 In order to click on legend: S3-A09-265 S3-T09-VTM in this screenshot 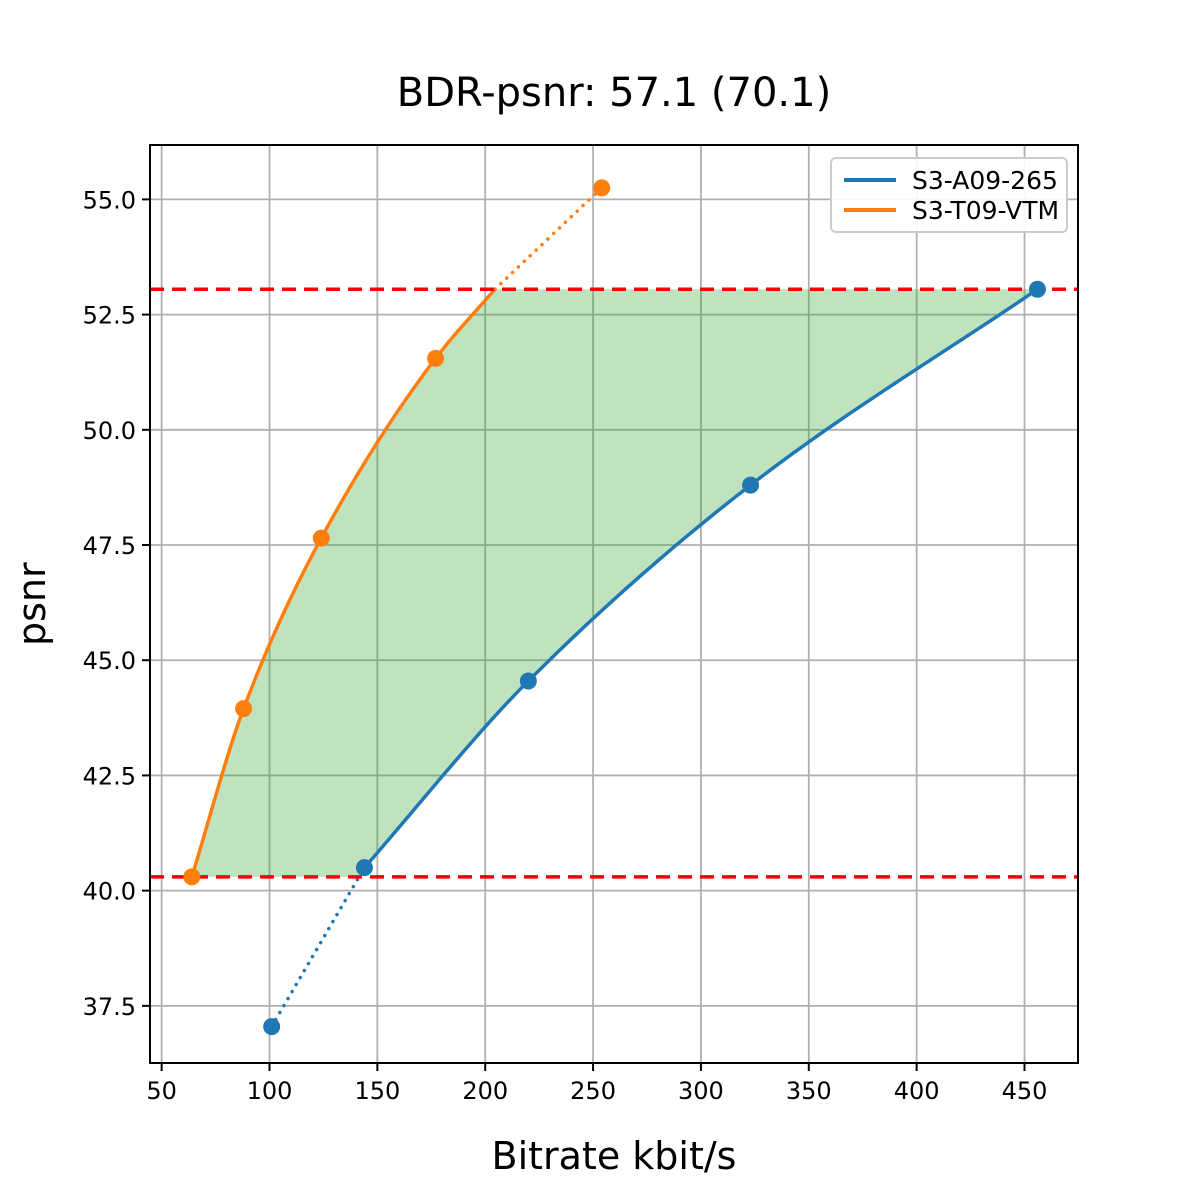, I will do `click(949, 195)`.